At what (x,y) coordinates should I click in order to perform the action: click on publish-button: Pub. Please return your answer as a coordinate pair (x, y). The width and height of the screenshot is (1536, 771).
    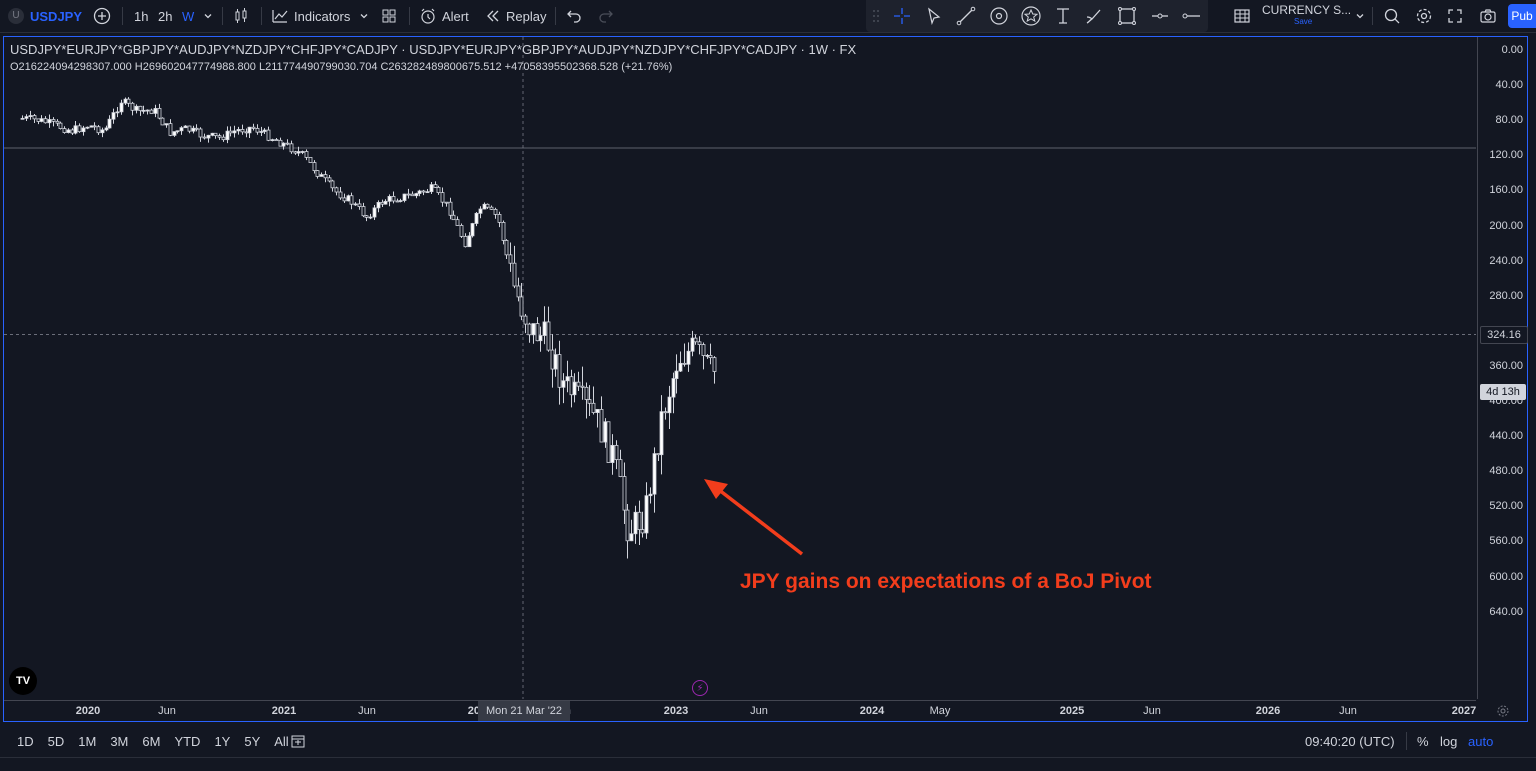
    Looking at the image, I should click on (1522, 16).